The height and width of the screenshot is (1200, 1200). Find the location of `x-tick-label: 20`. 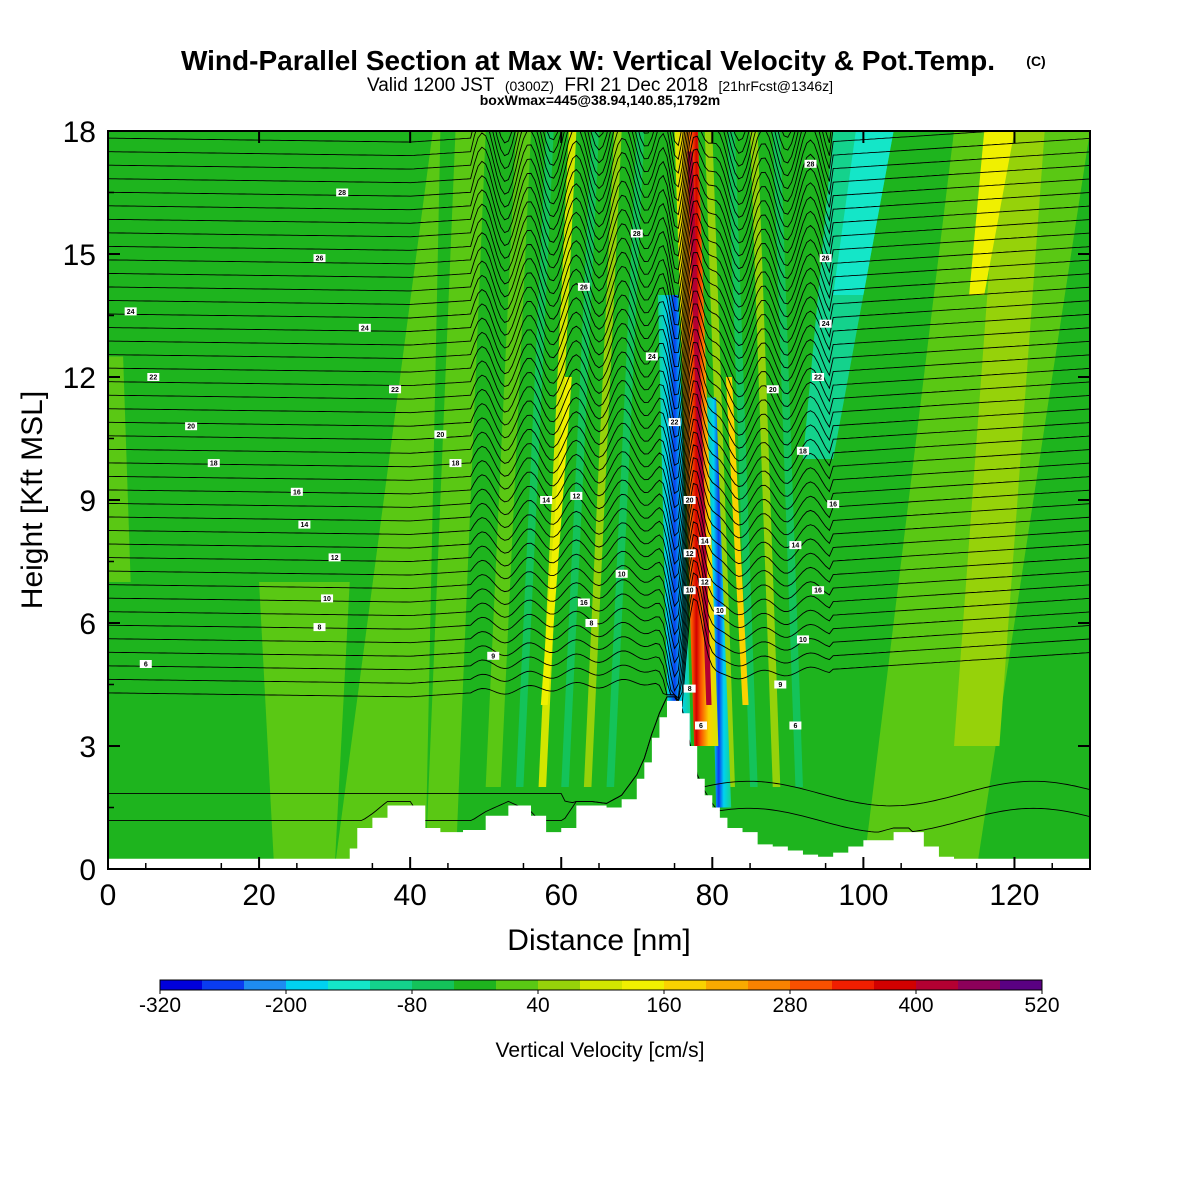

x-tick-label: 20 is located at coordinates (258, 895).